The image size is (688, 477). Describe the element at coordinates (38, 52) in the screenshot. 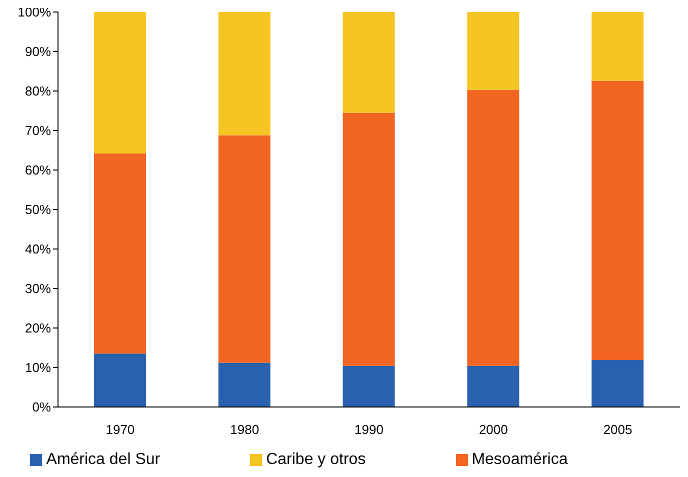

I see `y-tick-label: 90%` at that location.